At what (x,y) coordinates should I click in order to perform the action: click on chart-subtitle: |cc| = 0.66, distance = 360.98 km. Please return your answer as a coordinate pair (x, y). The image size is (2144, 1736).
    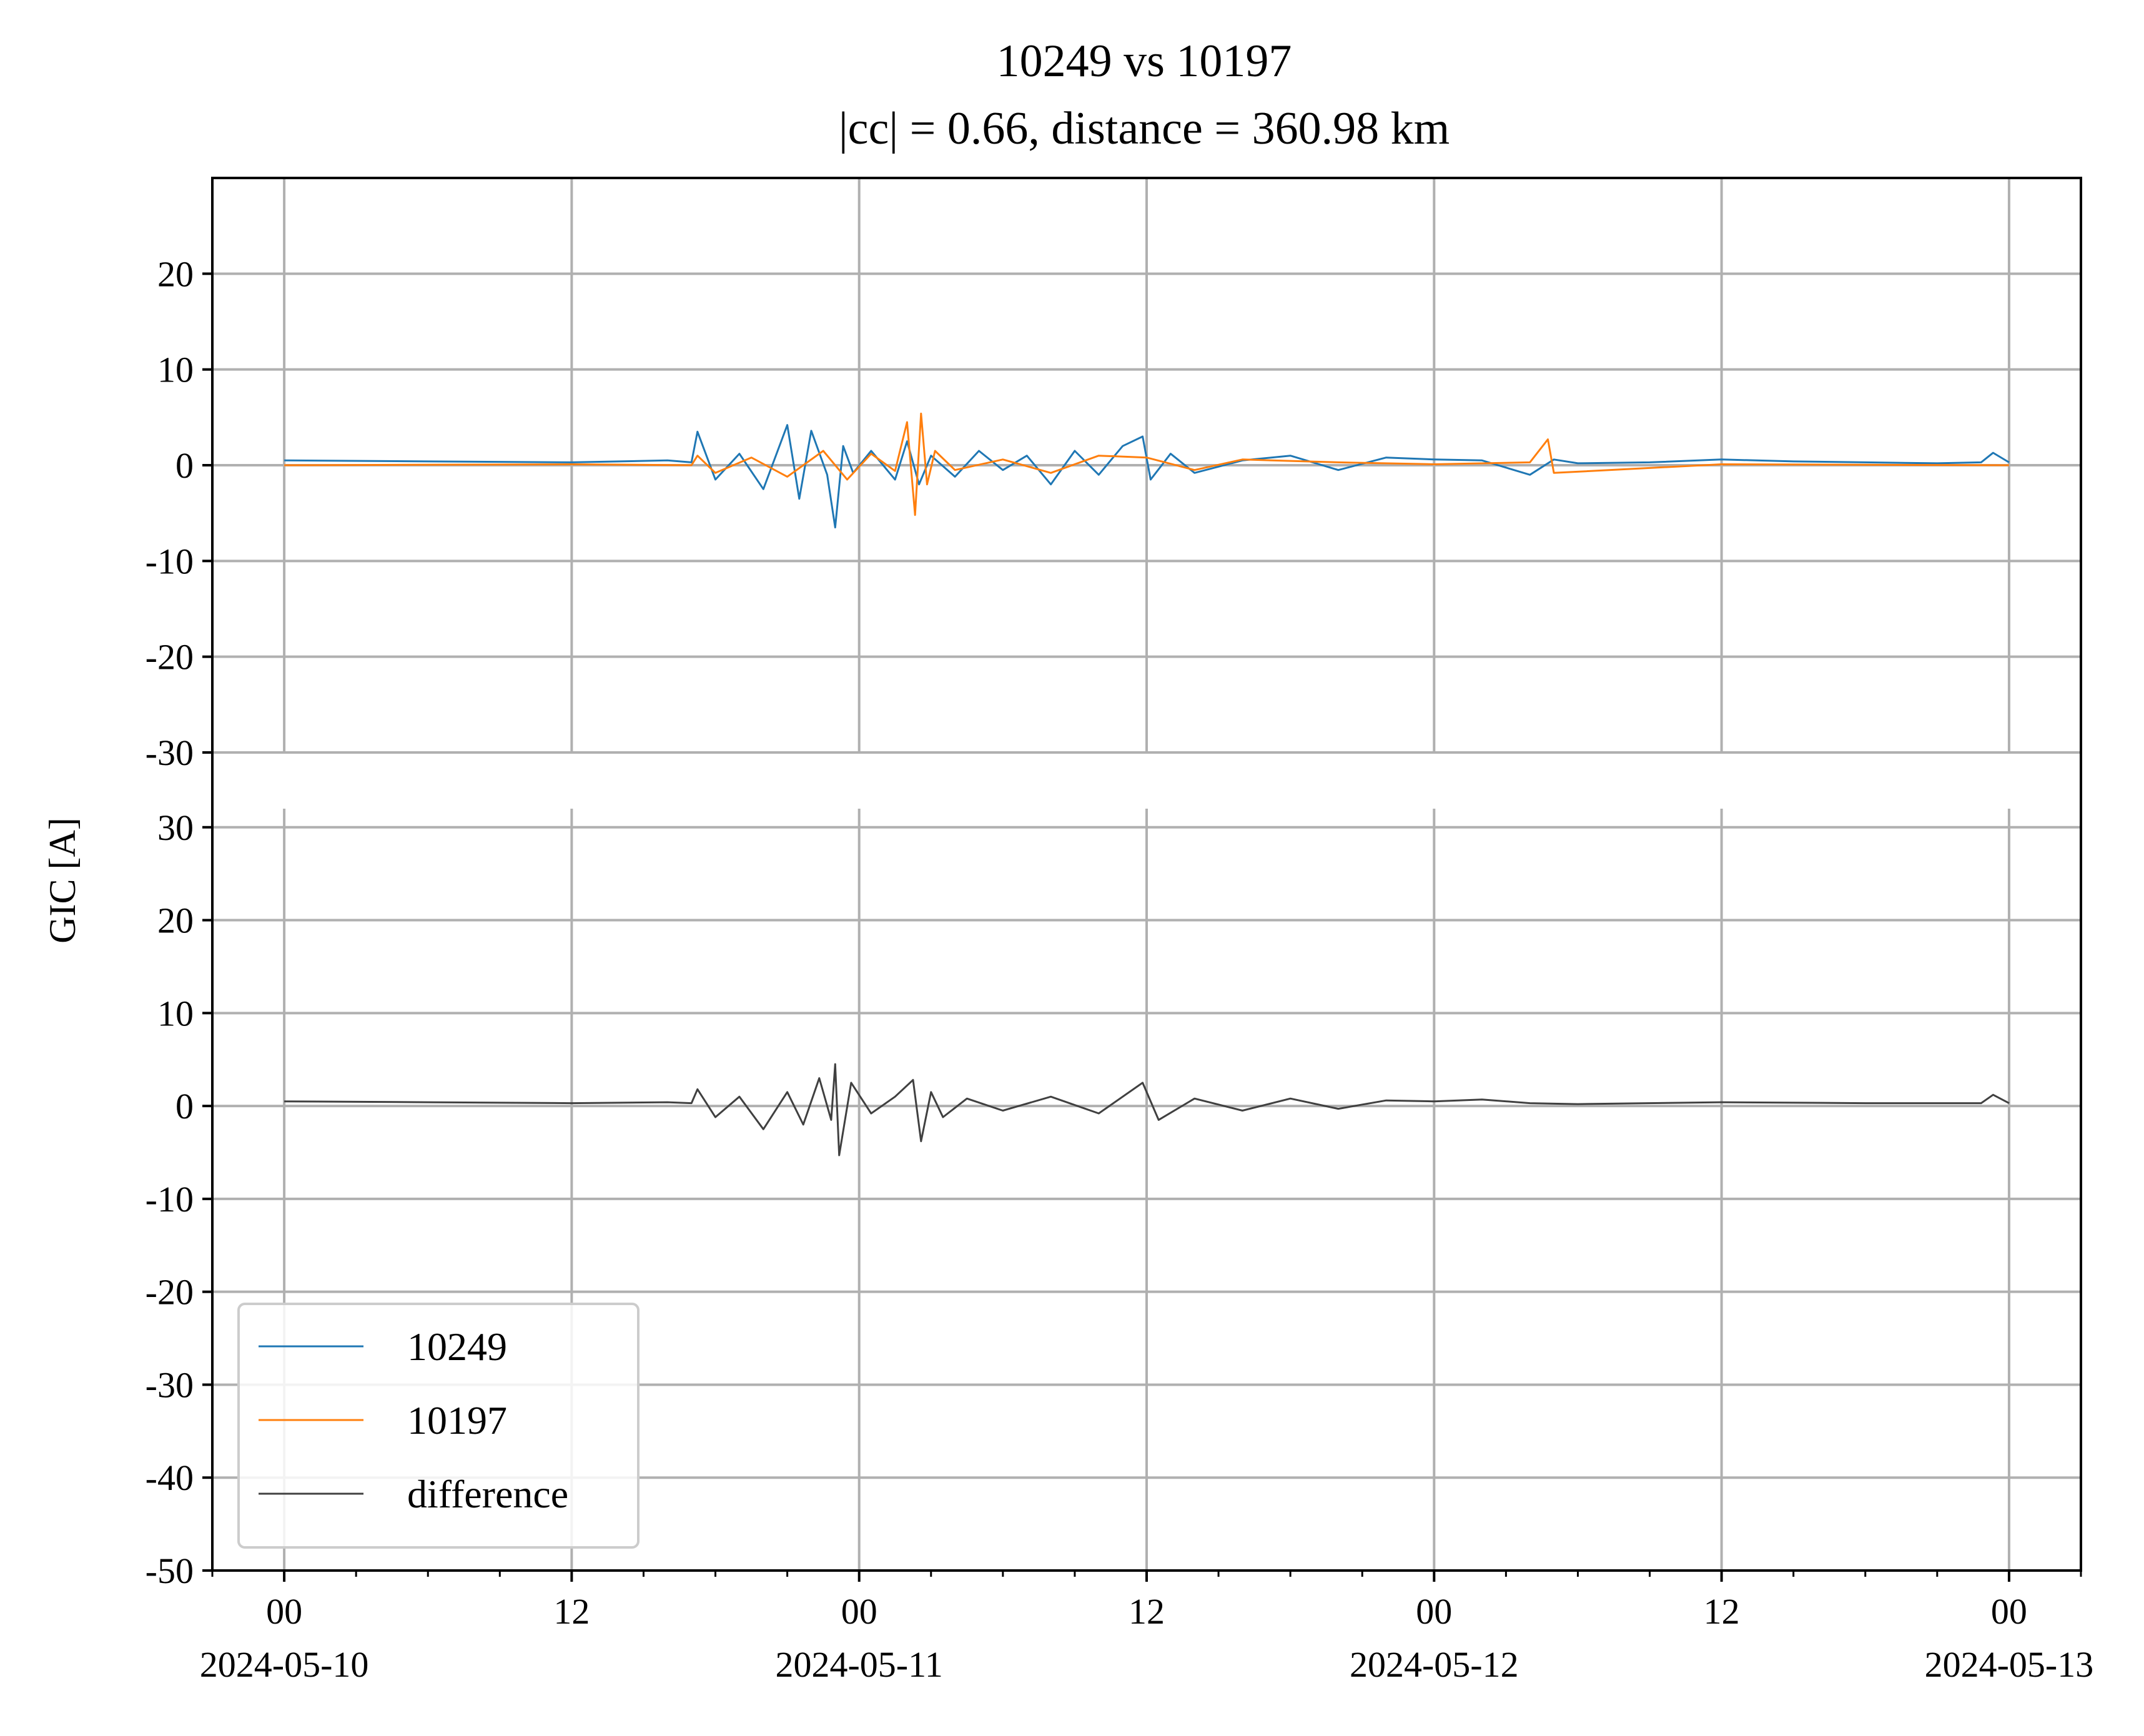
    Looking at the image, I should click on (1144, 128).